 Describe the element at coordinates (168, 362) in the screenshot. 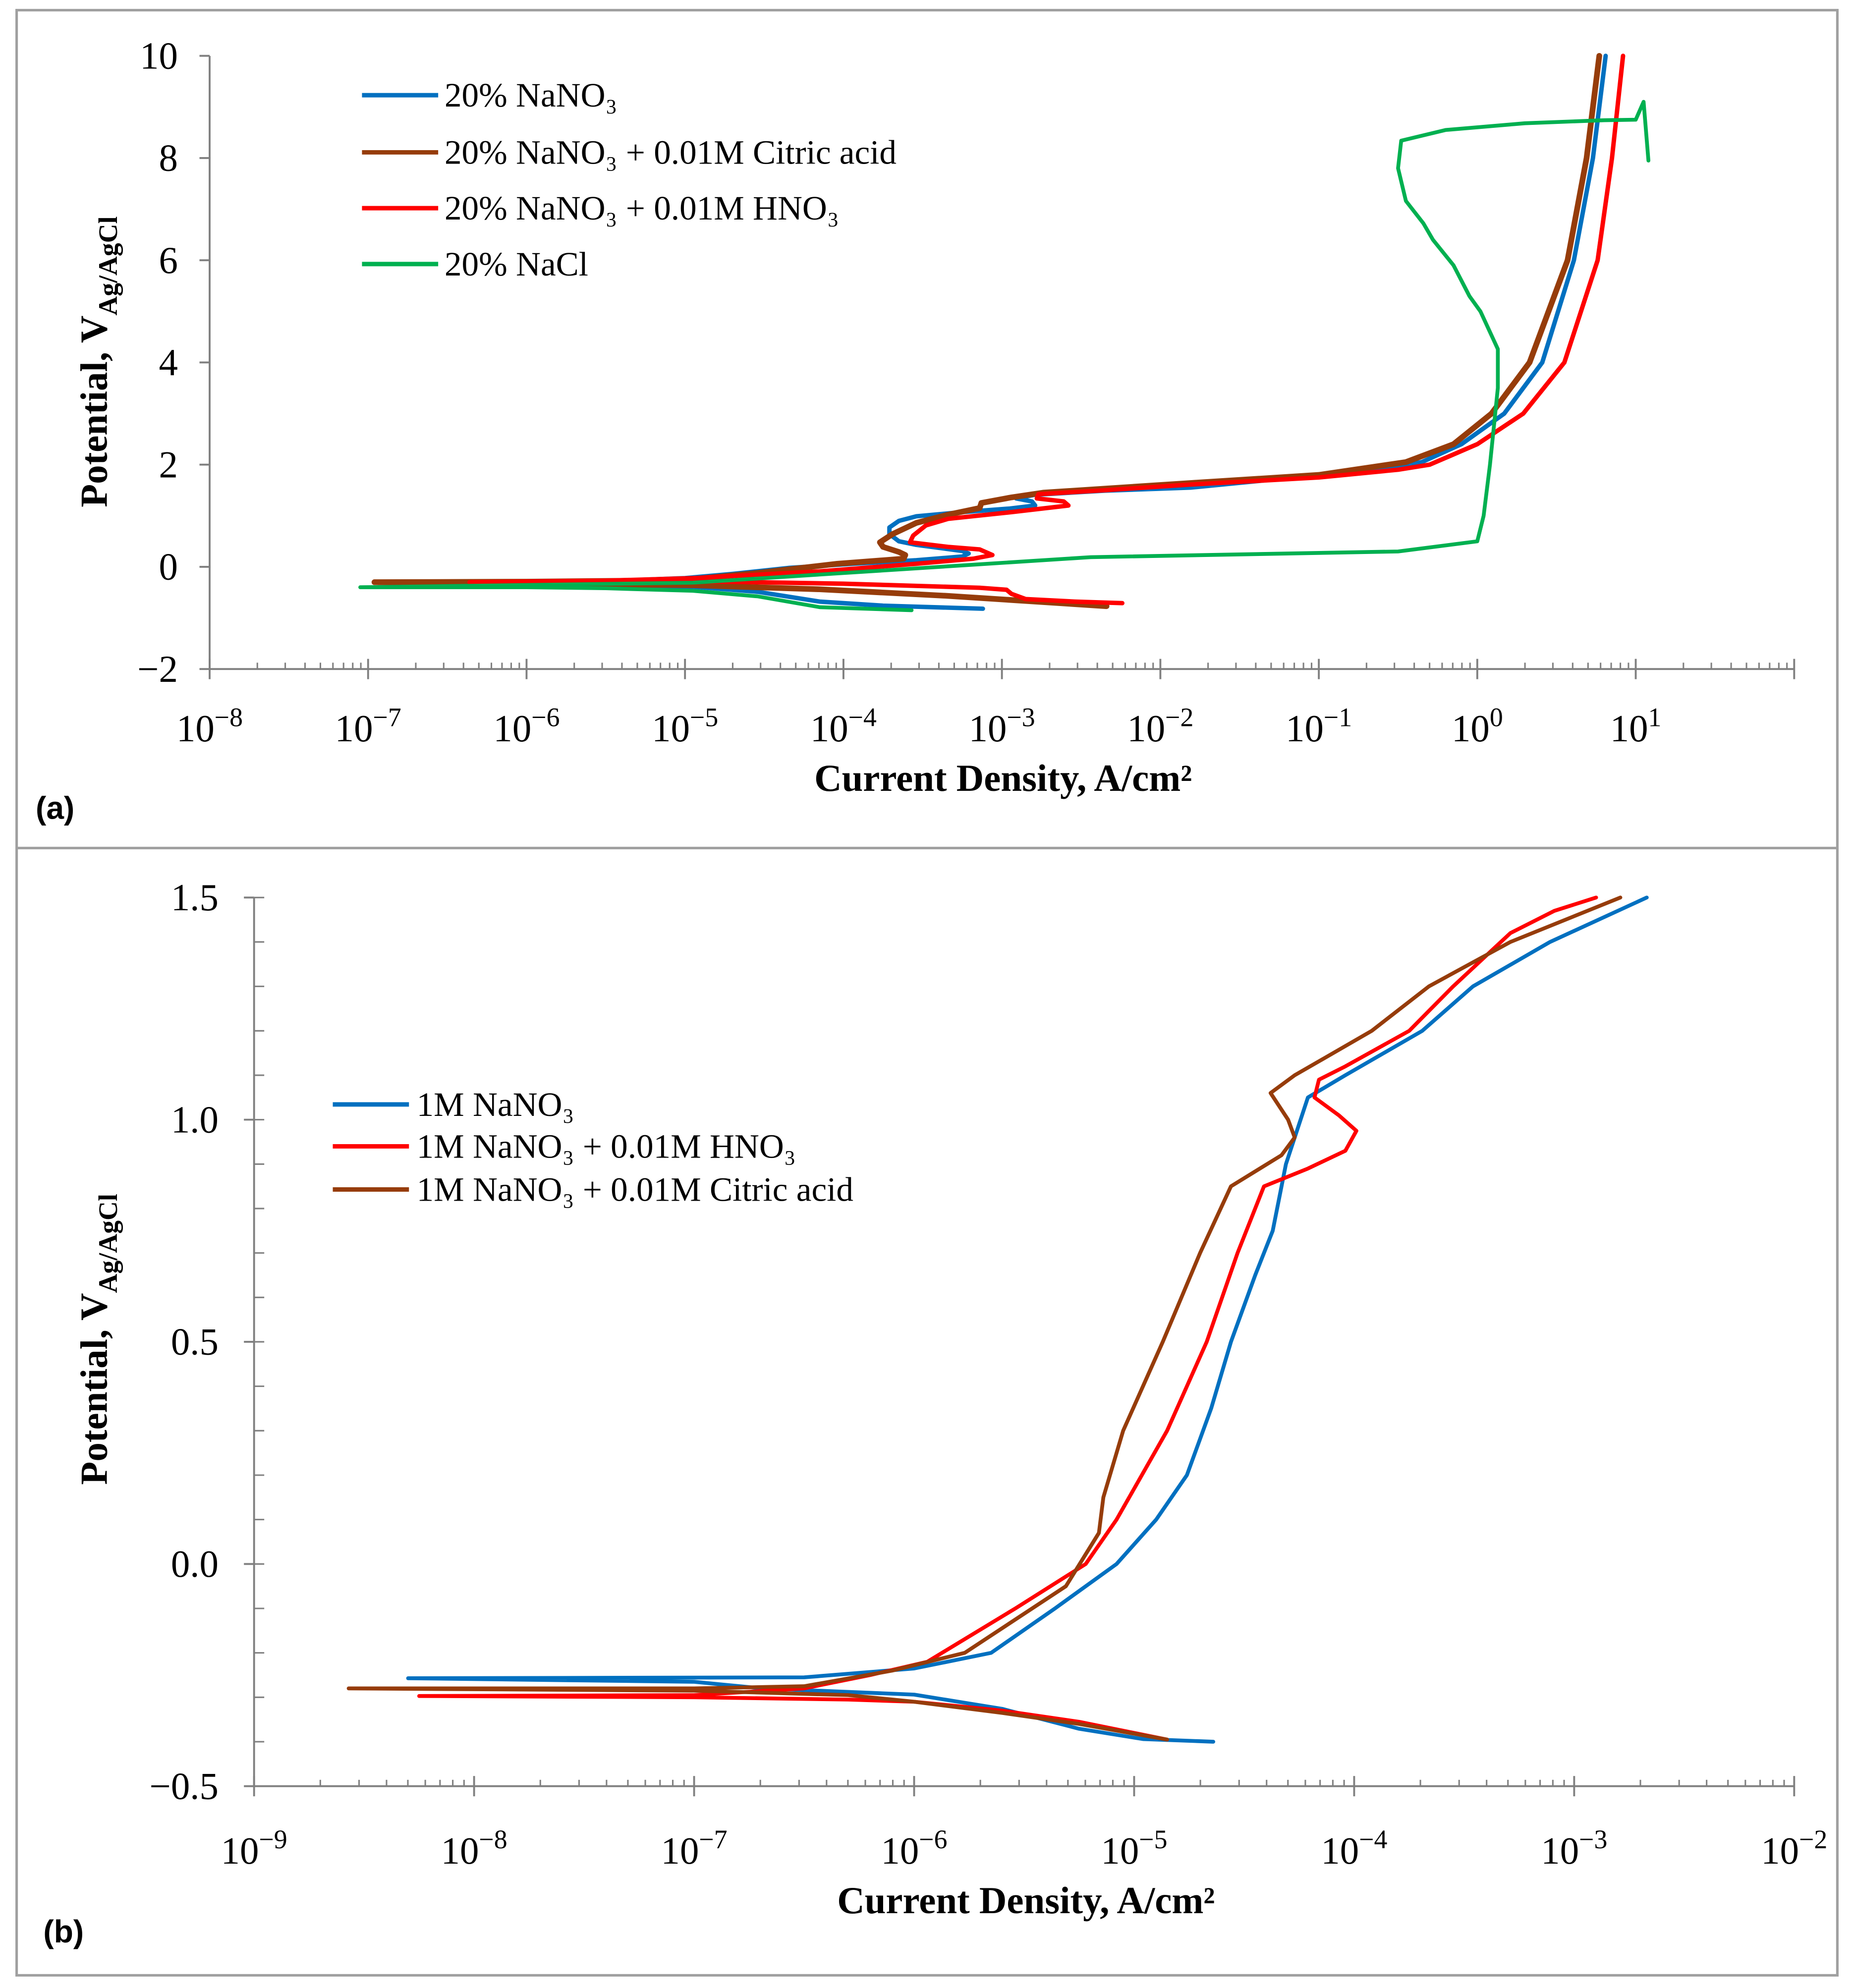

I see `y-tick-label: 4` at that location.